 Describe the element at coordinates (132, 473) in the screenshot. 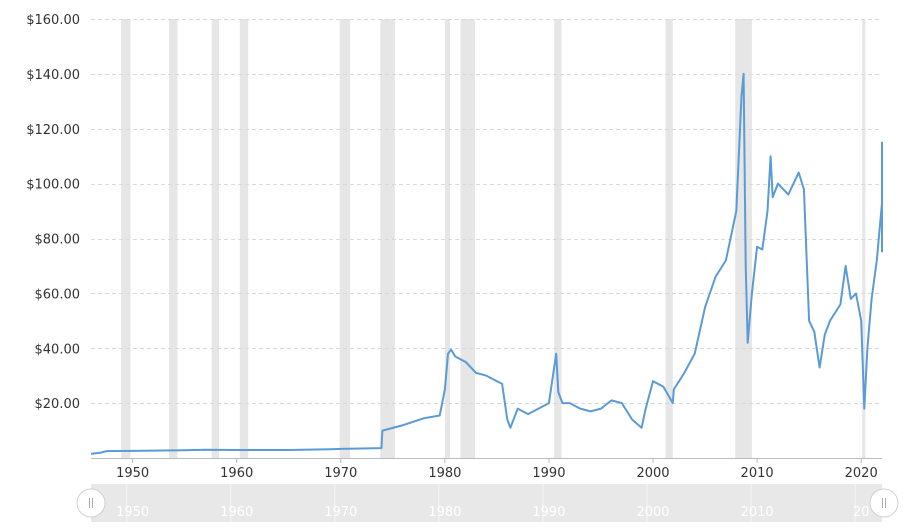

I see `x-tick-label: 1950` at that location.